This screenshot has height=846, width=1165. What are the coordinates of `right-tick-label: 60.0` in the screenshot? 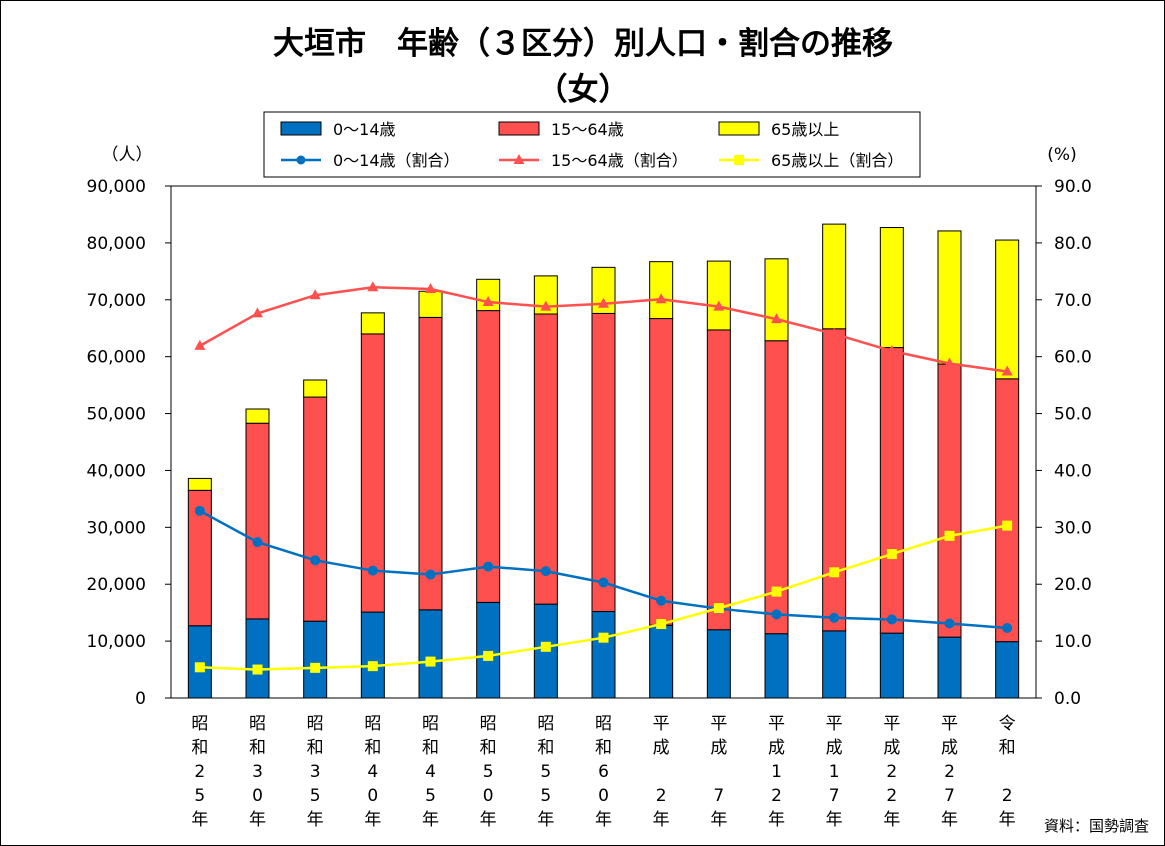 It's located at (1073, 358).